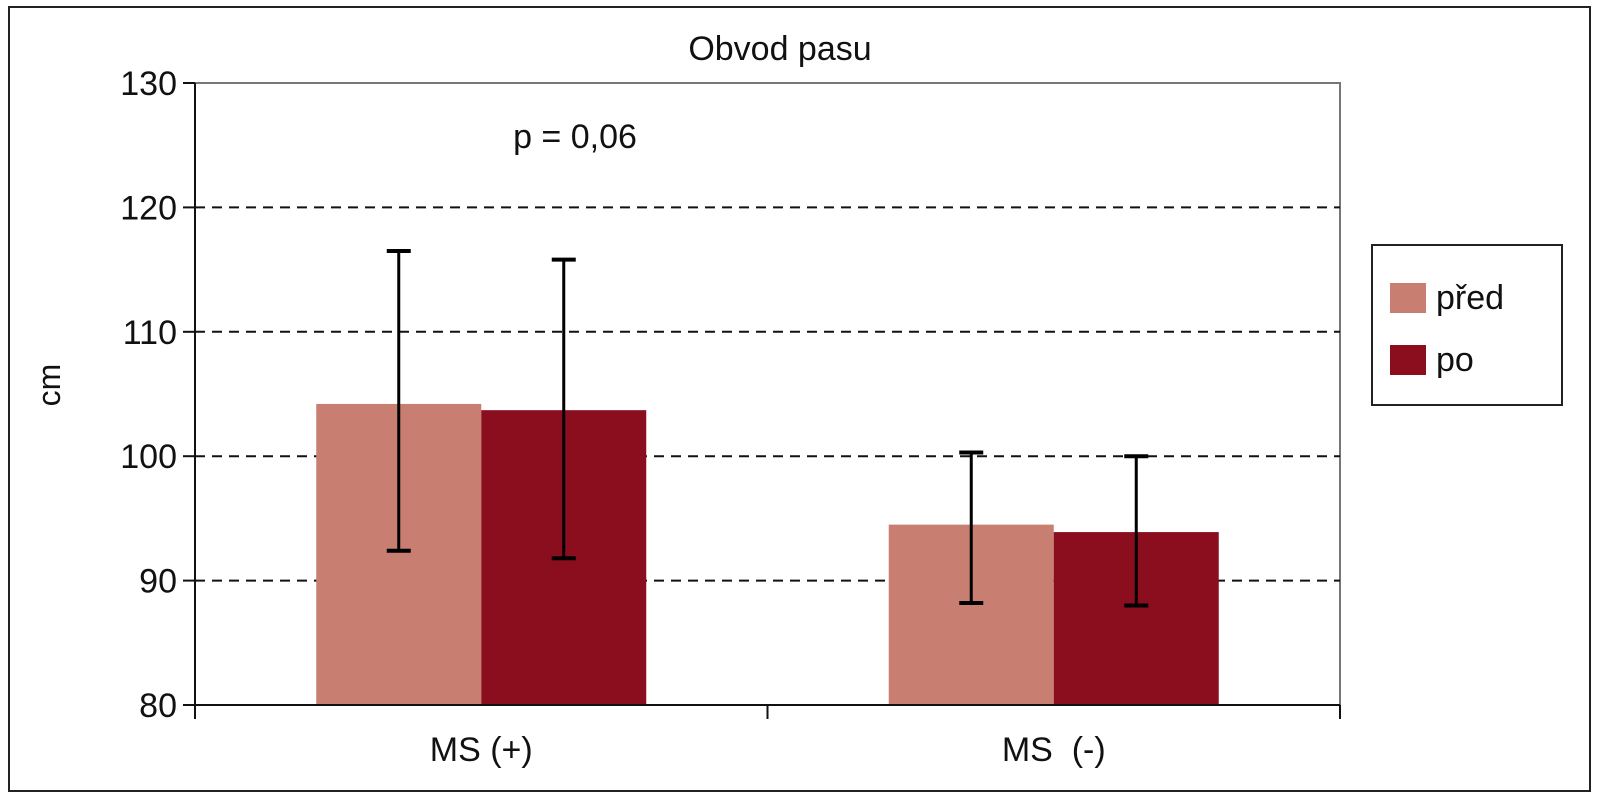  Describe the element at coordinates (158, 582) in the screenshot. I see `y-tick-label: 90` at that location.